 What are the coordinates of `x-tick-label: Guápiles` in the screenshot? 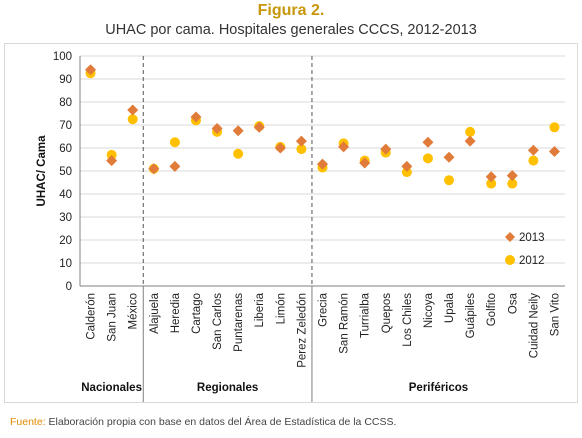 It's located at (471, 316).